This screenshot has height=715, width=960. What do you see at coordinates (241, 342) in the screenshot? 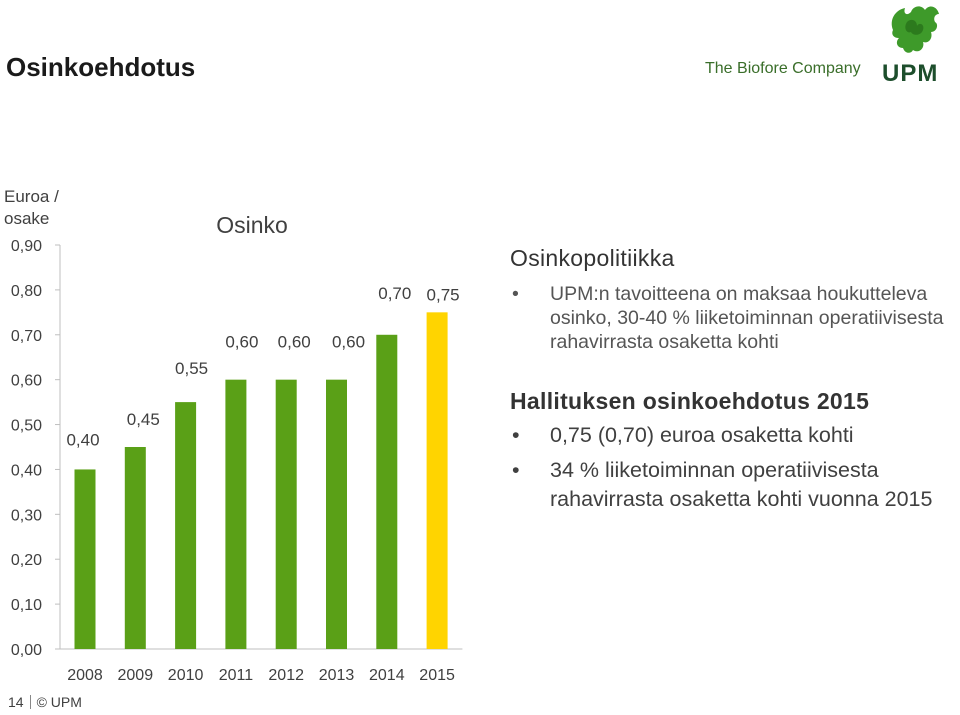
I see `data-label-2011: 0,60` at bounding box center [241, 342].